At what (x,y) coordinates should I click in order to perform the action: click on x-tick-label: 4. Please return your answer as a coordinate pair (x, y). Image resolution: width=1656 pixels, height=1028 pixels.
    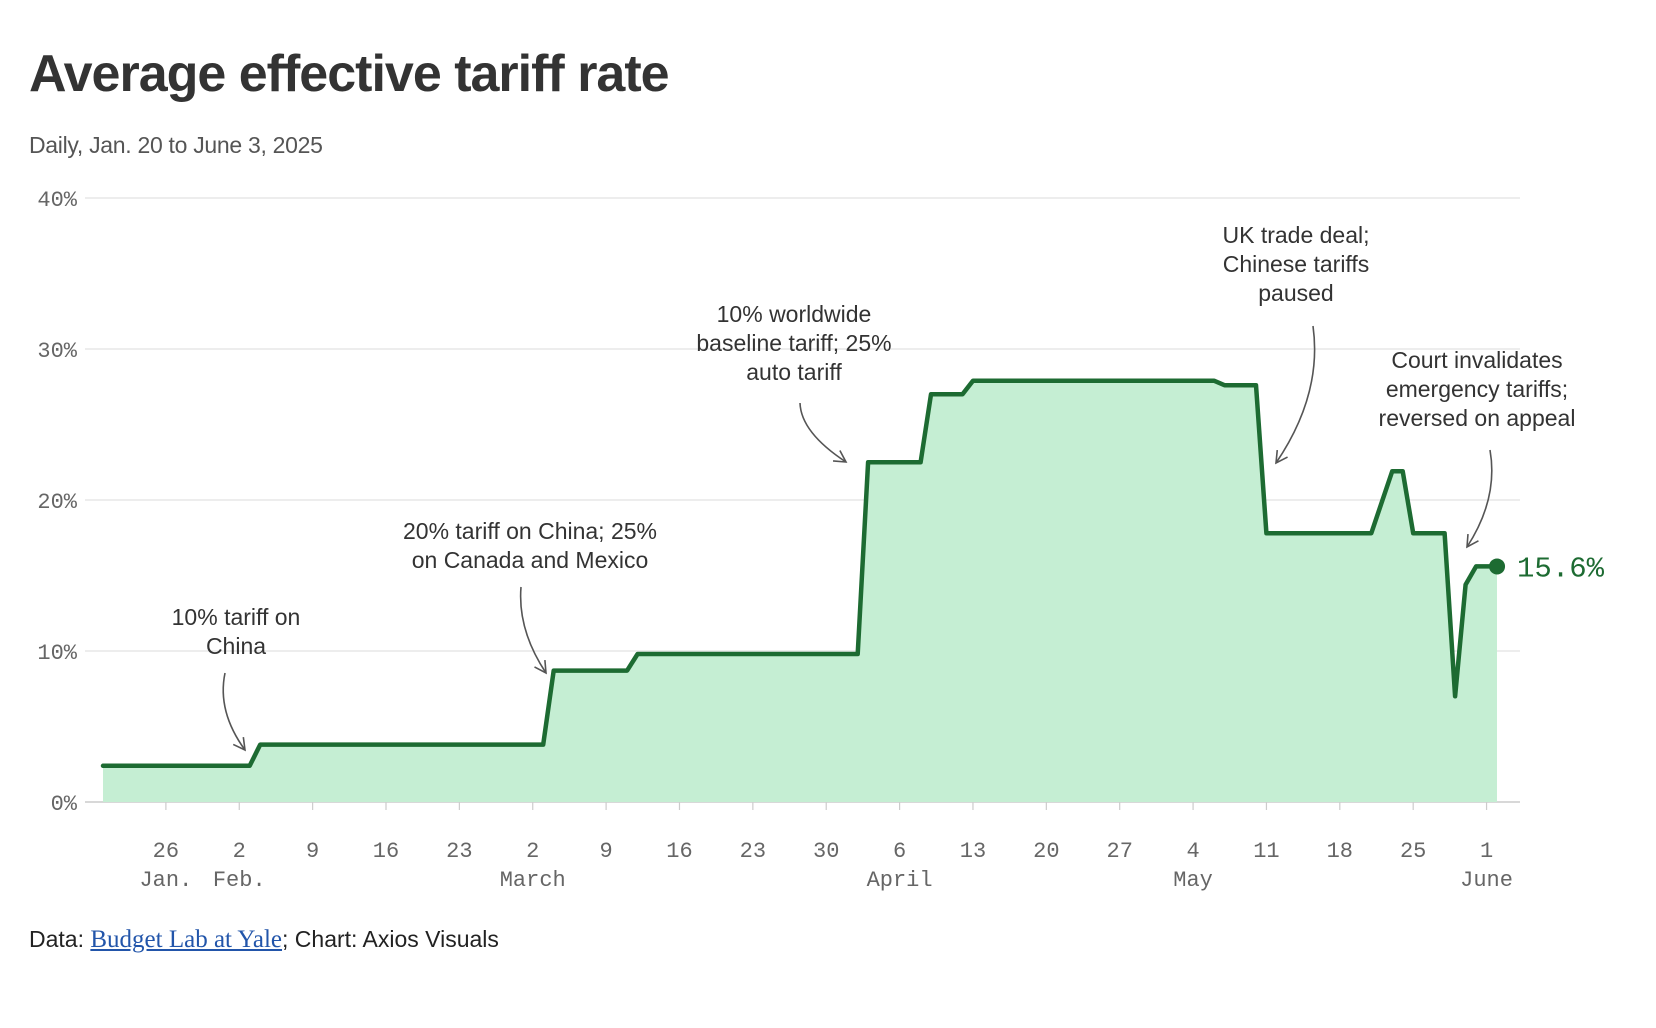
    Looking at the image, I should click on (1192, 851).